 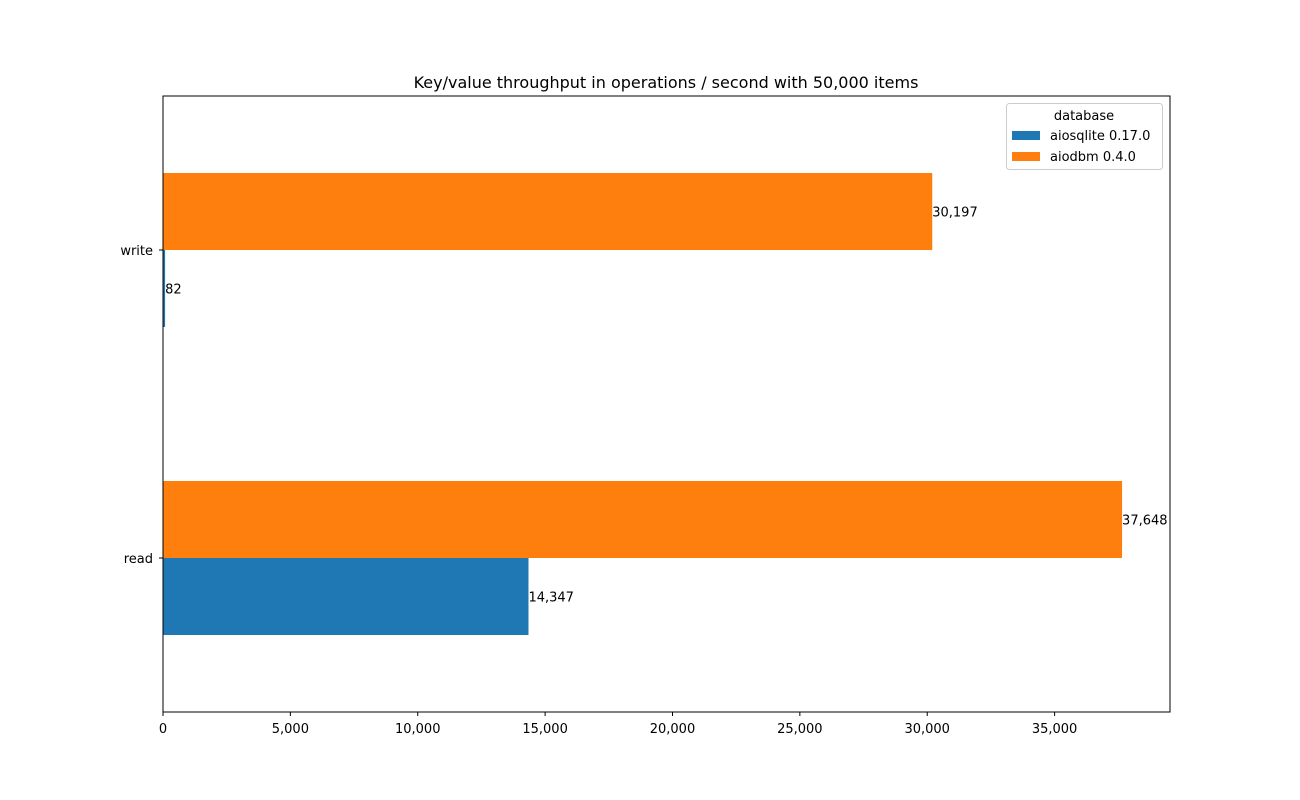 I want to click on y-tick-label: write, so click(x=136, y=251).